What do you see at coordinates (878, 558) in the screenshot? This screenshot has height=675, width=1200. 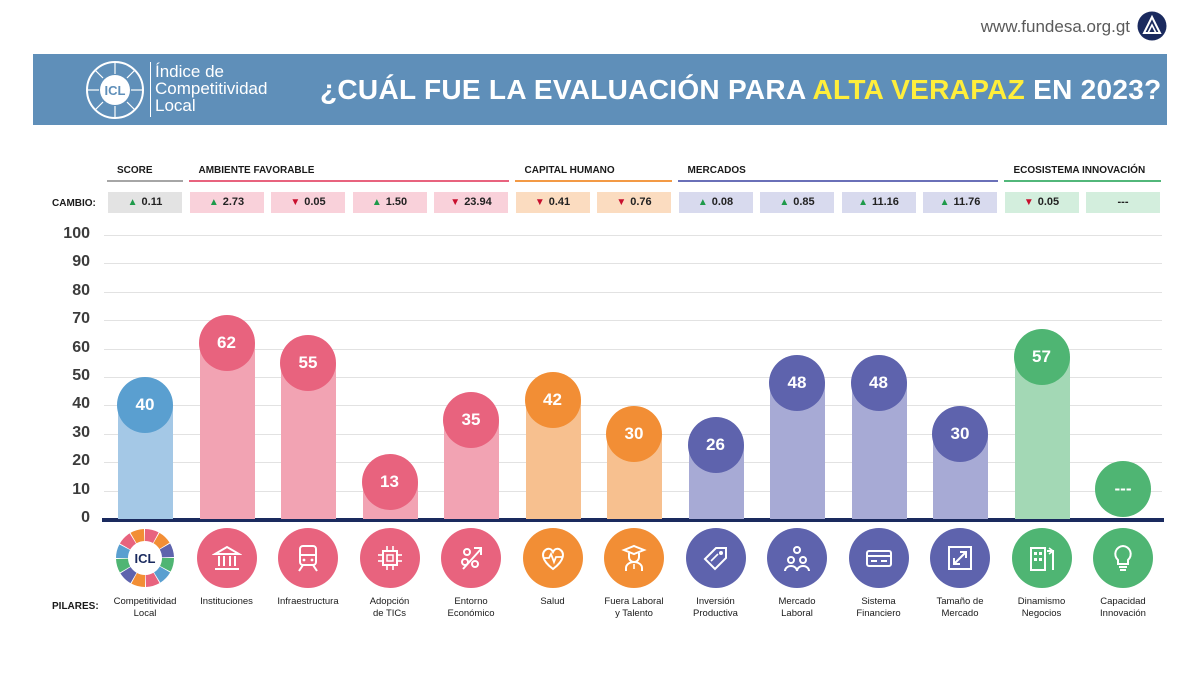 I see `card-icon` at bounding box center [878, 558].